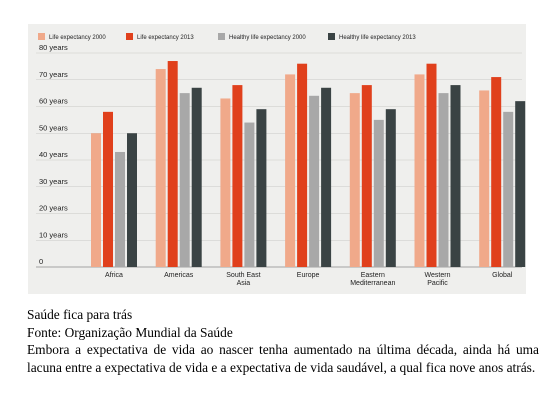 Image resolution: width=547 pixels, height=413 pixels. I want to click on legend-label: Healthy life expectancy 2013, so click(377, 38).